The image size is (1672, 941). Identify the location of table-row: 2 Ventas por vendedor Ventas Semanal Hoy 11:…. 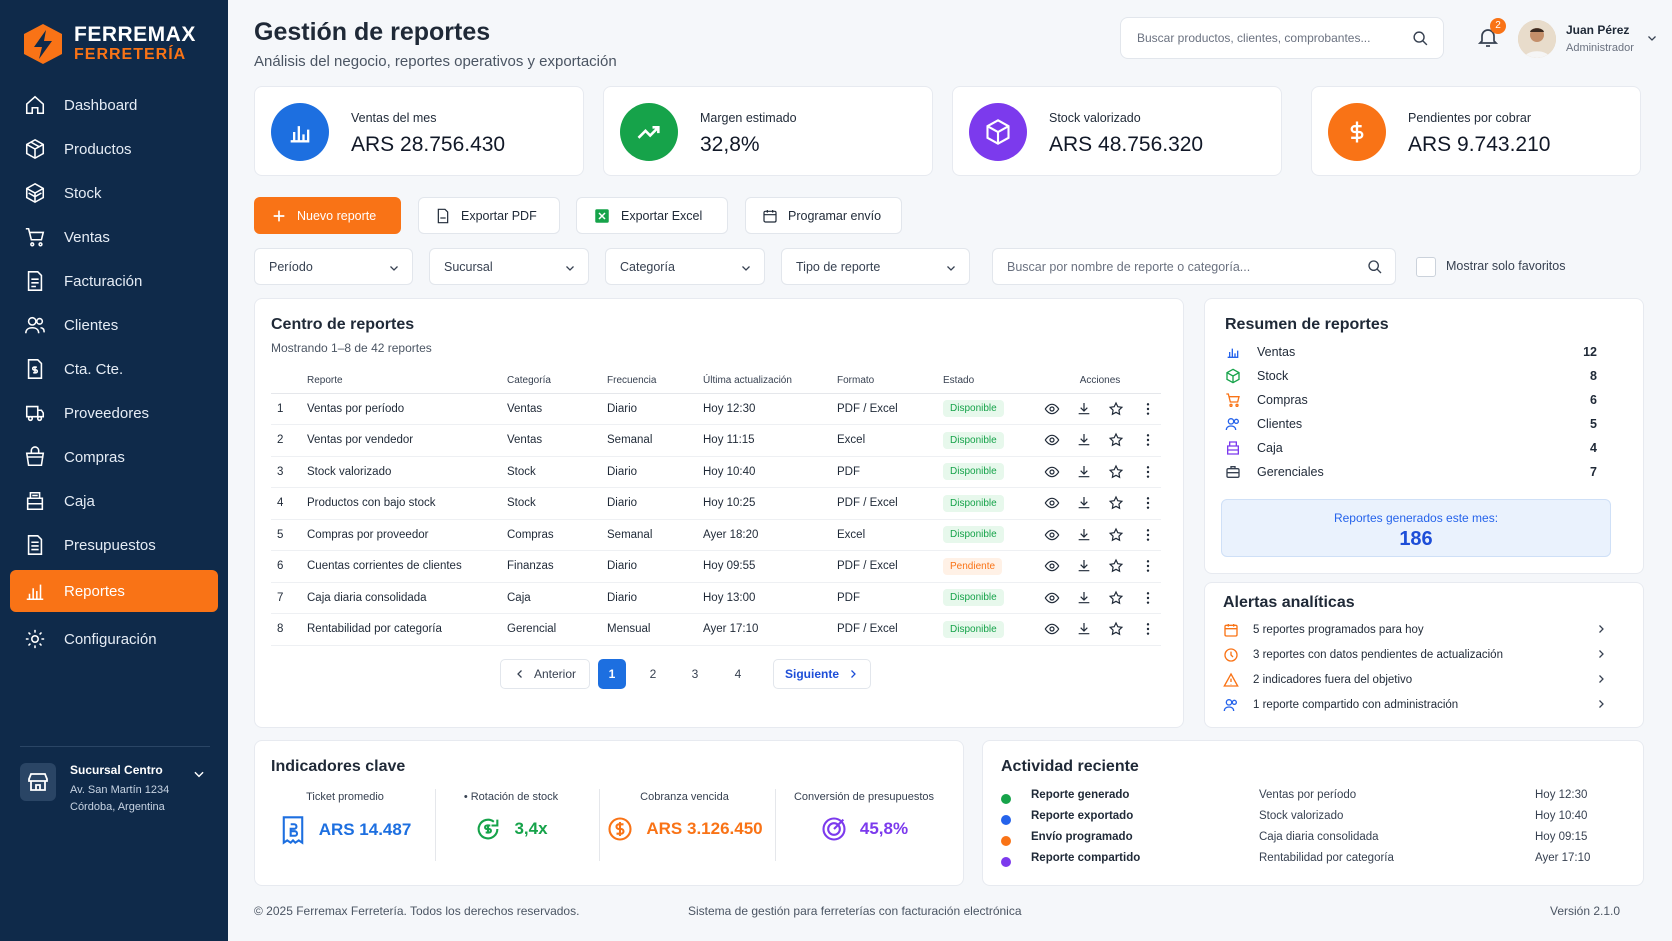
(716, 440).